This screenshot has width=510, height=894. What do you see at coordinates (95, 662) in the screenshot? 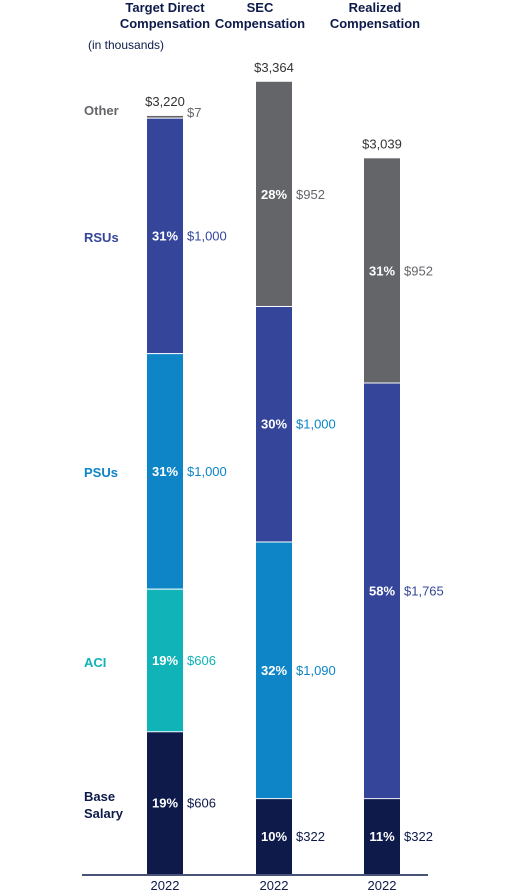
I see `category-label: ACI` at bounding box center [95, 662].